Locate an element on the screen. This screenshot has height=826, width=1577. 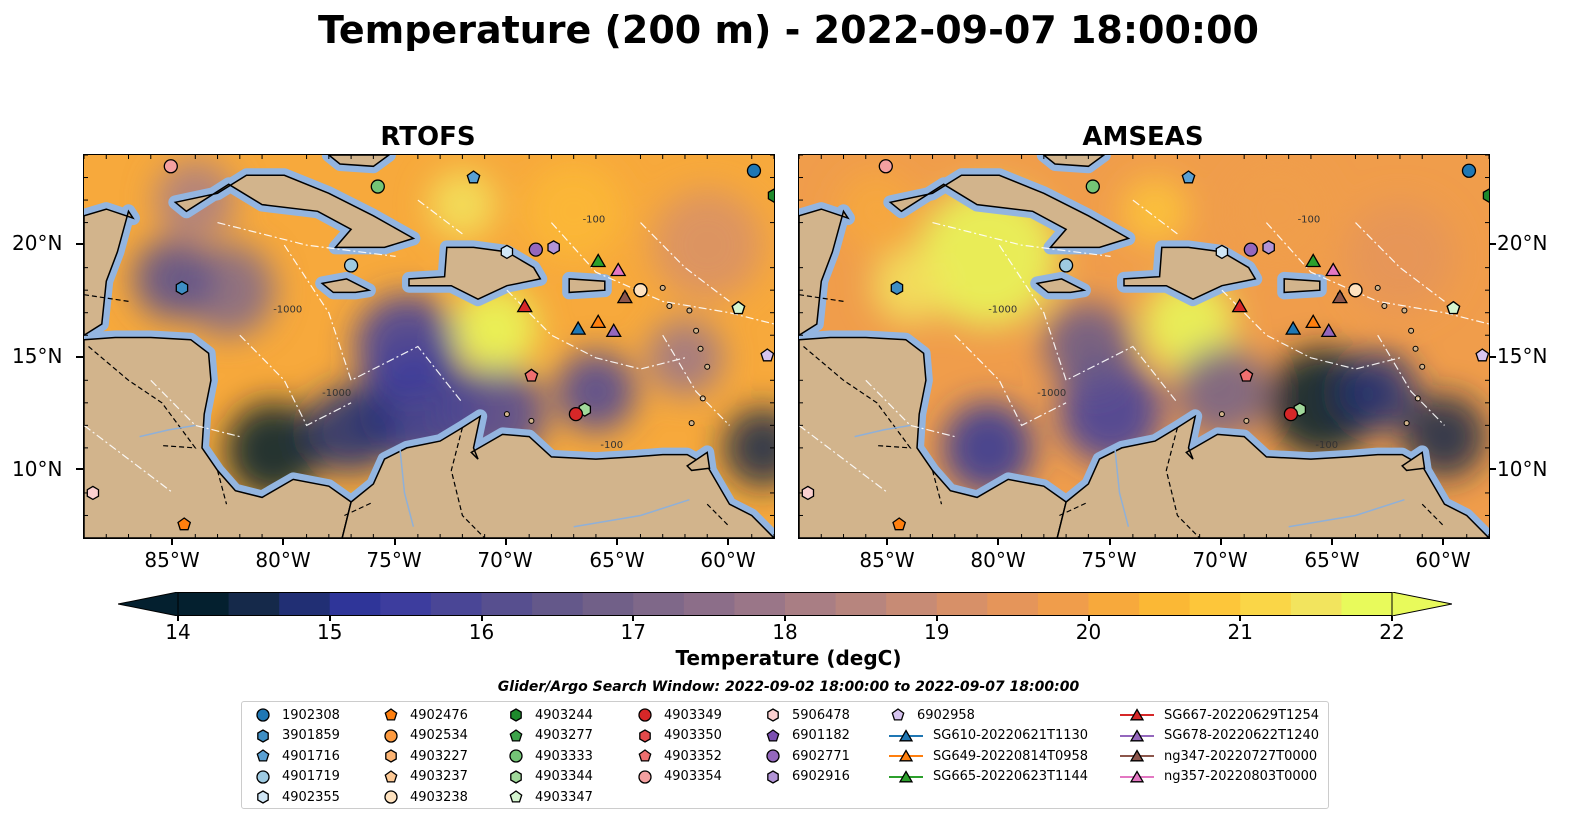
contour-label: -100 is located at coordinates (1309, 220).